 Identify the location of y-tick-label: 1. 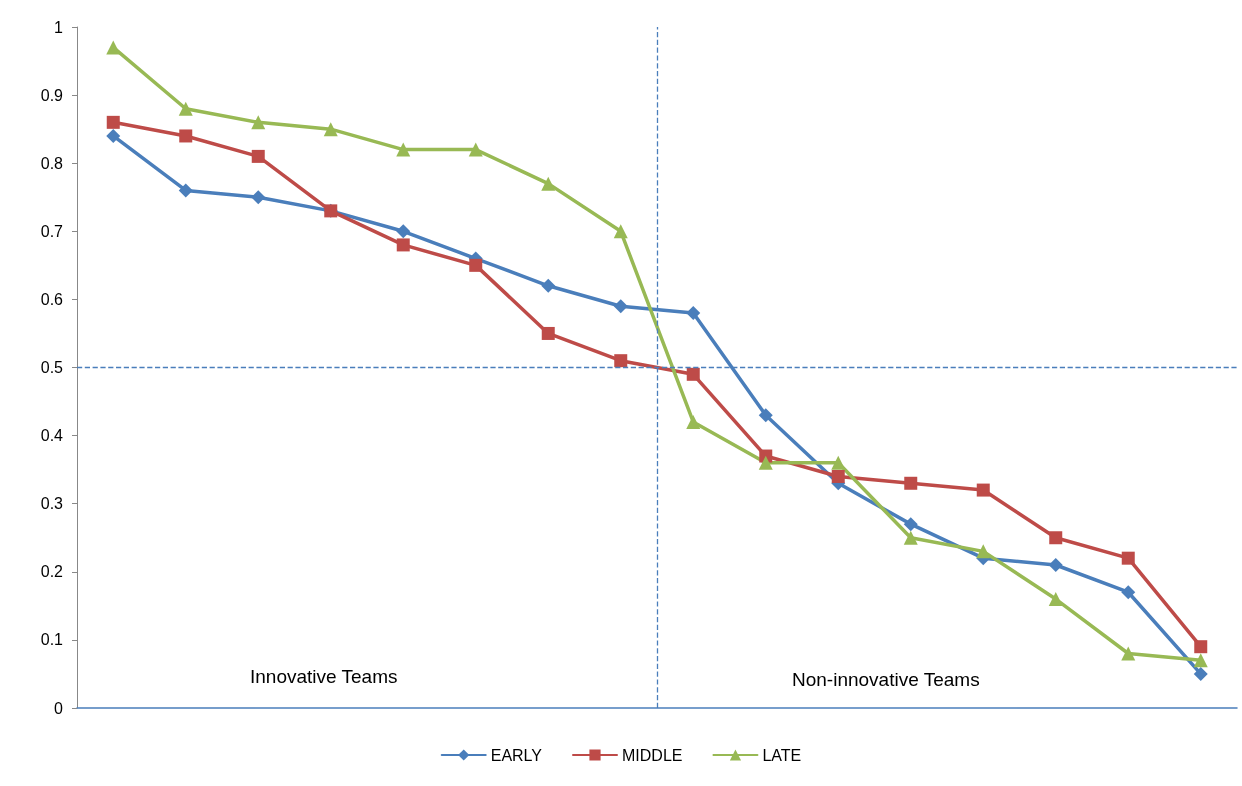
(59, 27).